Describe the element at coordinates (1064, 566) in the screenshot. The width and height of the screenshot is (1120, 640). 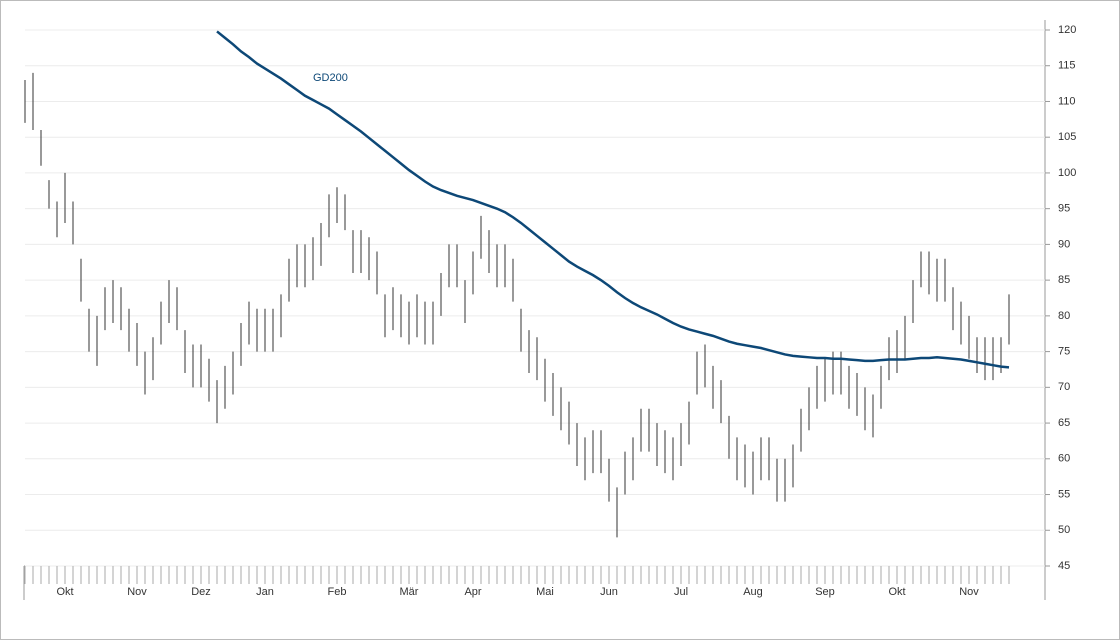
I see `y-tick-label: 45` at that location.